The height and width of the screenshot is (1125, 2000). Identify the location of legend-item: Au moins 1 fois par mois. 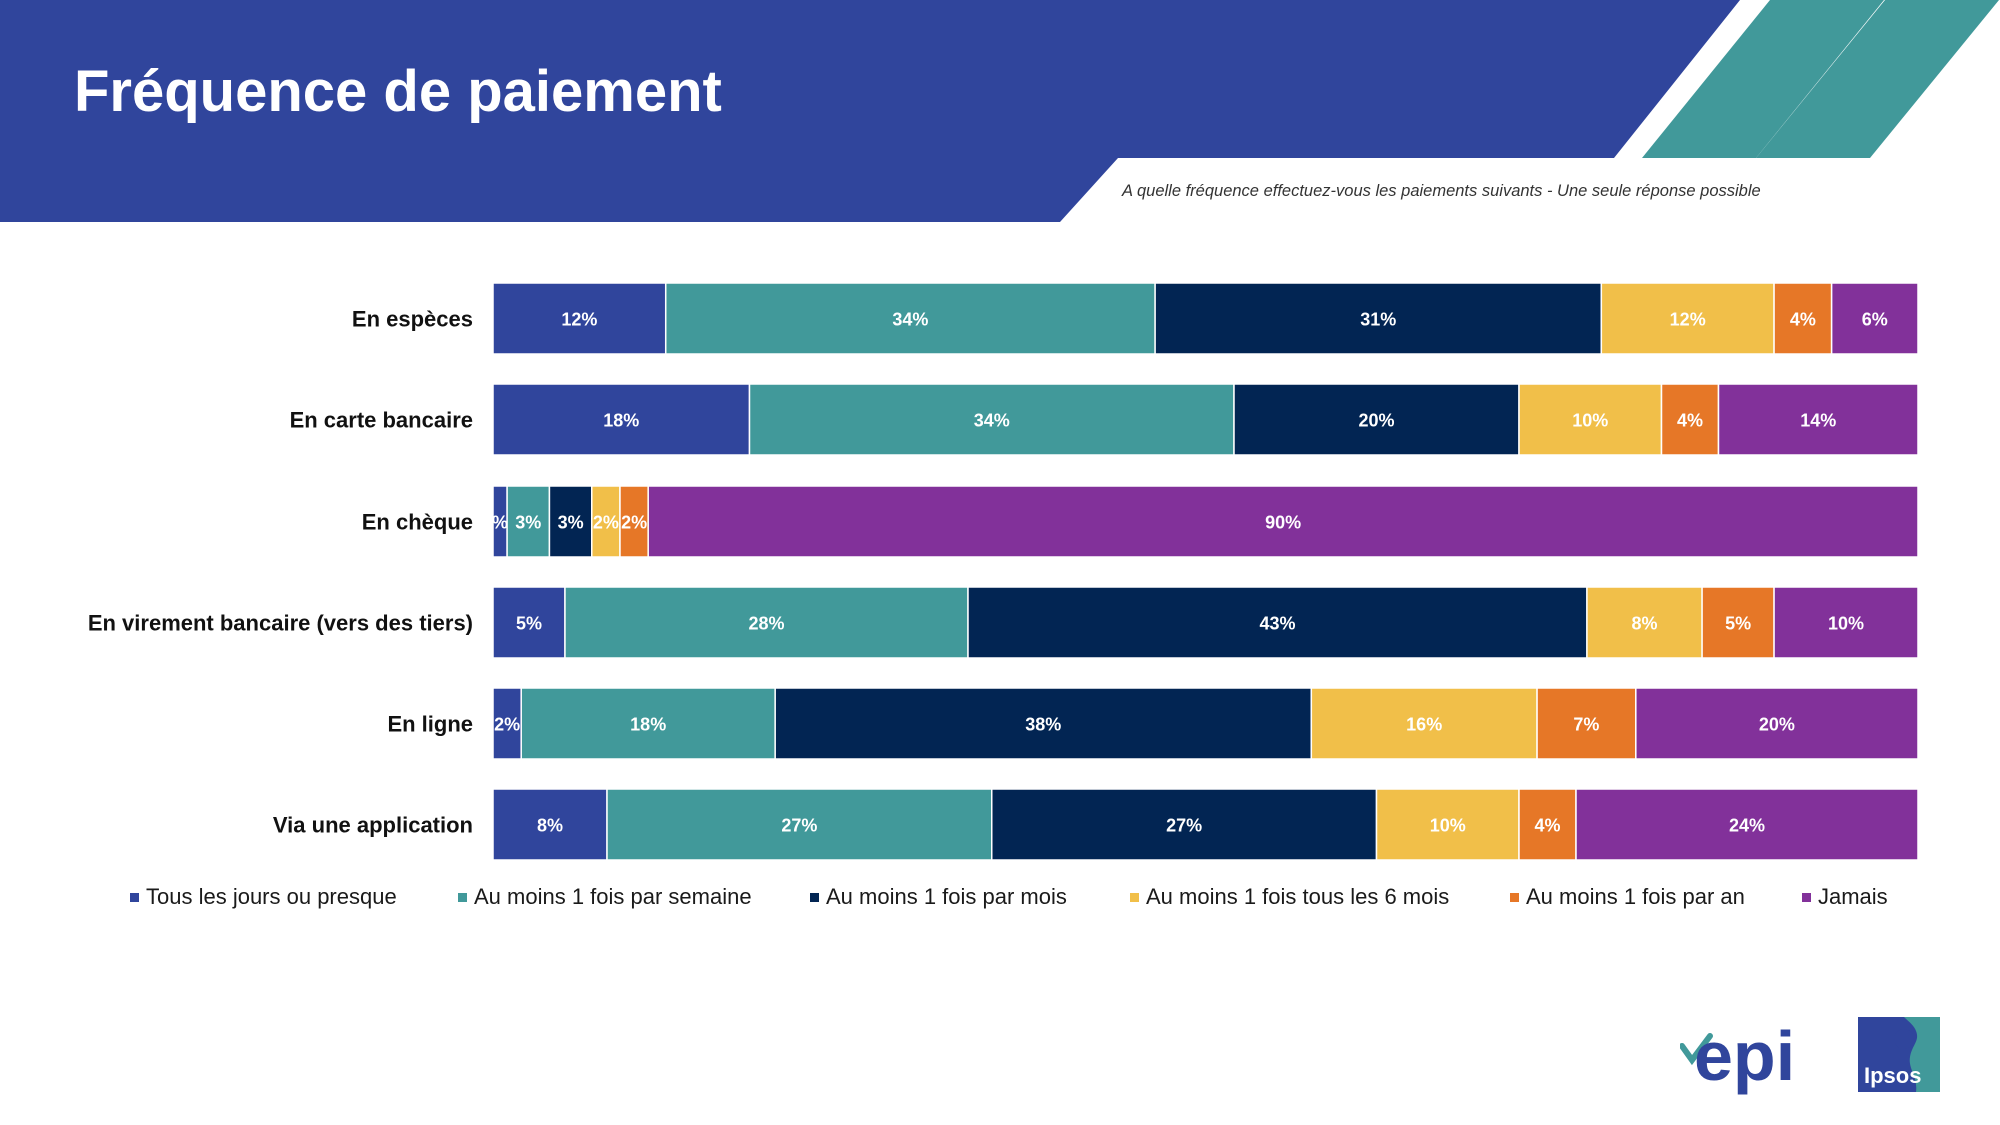
(938, 897).